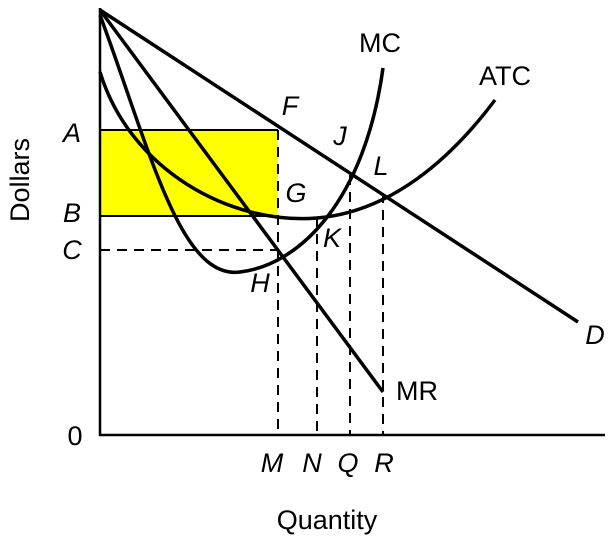  What do you see at coordinates (384, 463) in the screenshot?
I see `x-label: R` at bounding box center [384, 463].